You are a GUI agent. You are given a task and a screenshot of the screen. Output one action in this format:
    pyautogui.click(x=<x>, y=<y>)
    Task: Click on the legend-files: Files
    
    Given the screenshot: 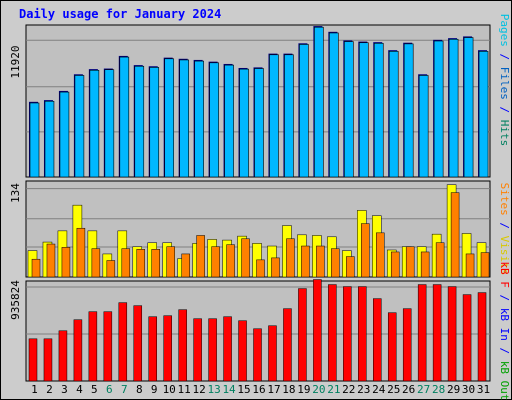 What is the action you would take?
    pyautogui.click(x=504, y=83)
    